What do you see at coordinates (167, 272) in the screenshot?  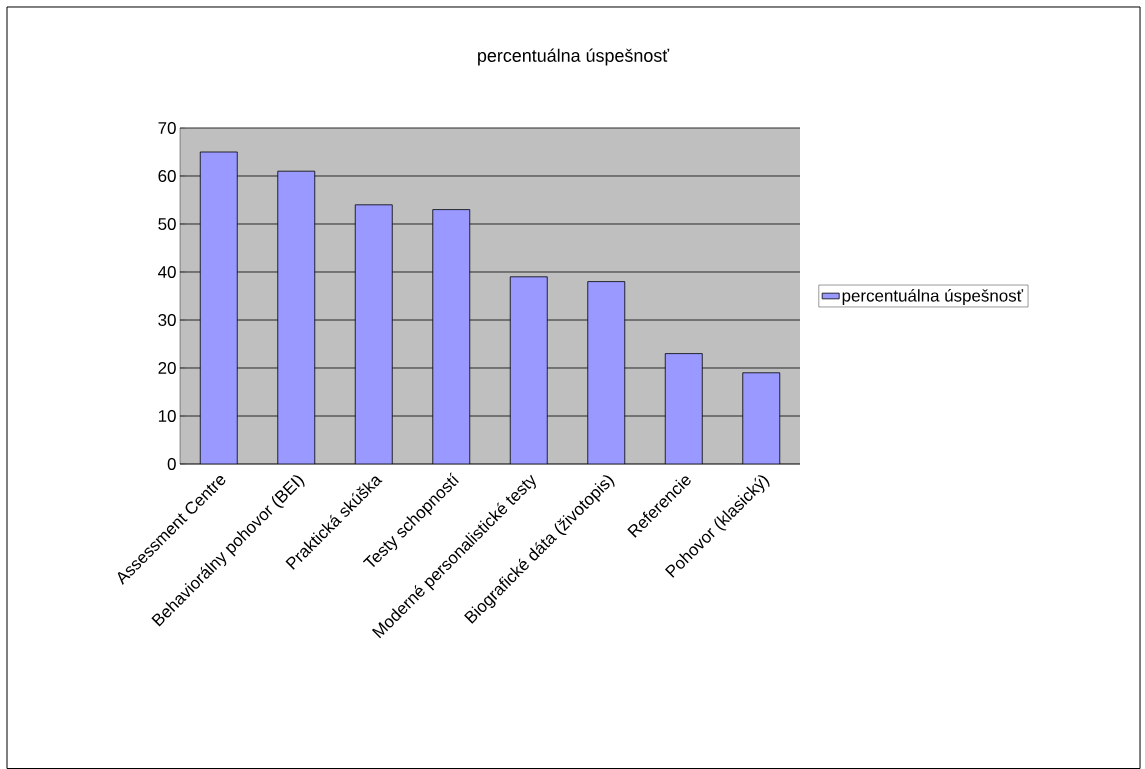 I see `y-tick-label: 40` at bounding box center [167, 272].